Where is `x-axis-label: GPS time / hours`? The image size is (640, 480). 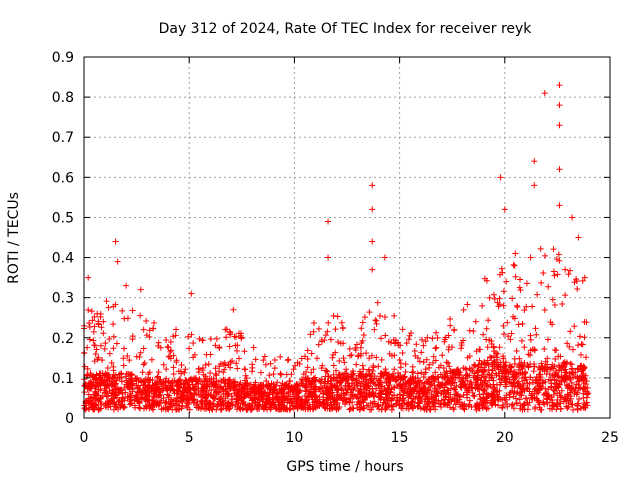 x-axis-label: GPS time / hours is located at coordinates (344, 467).